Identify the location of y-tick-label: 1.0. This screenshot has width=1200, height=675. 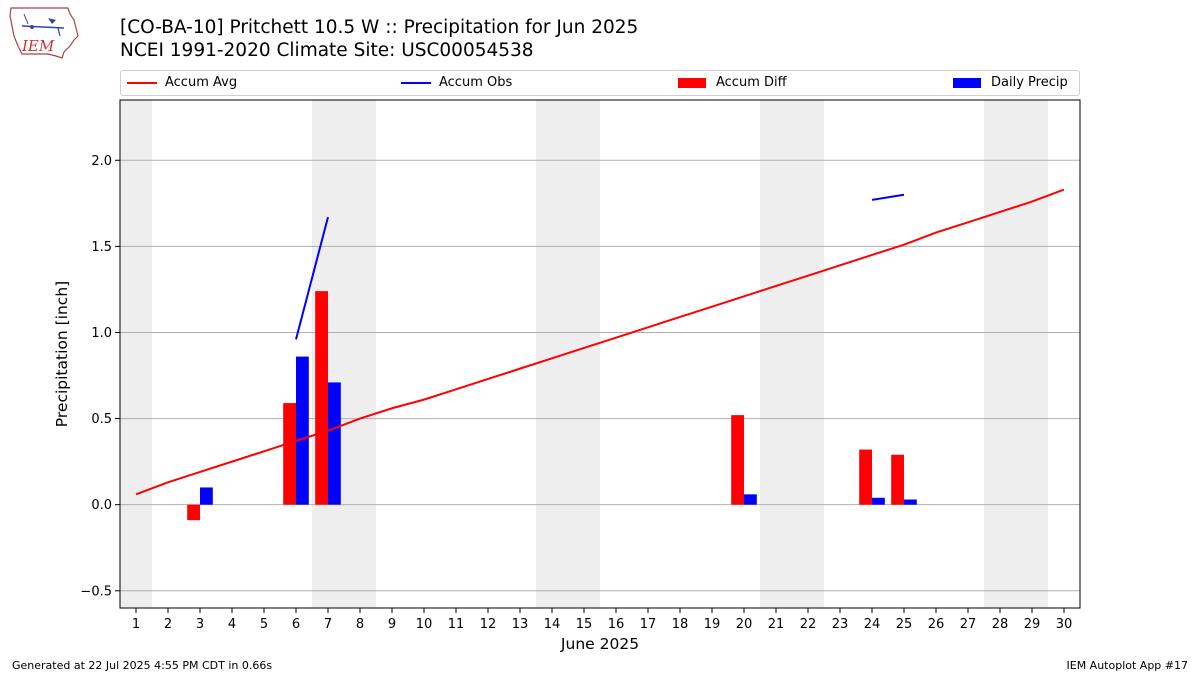
(101, 333).